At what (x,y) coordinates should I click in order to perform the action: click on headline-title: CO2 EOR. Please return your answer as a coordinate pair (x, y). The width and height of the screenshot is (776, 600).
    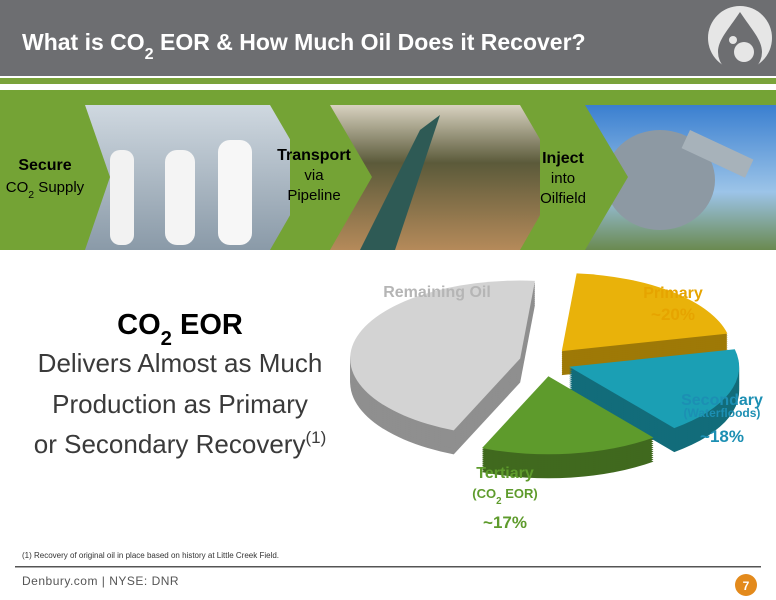
    Looking at the image, I should click on (180, 329).